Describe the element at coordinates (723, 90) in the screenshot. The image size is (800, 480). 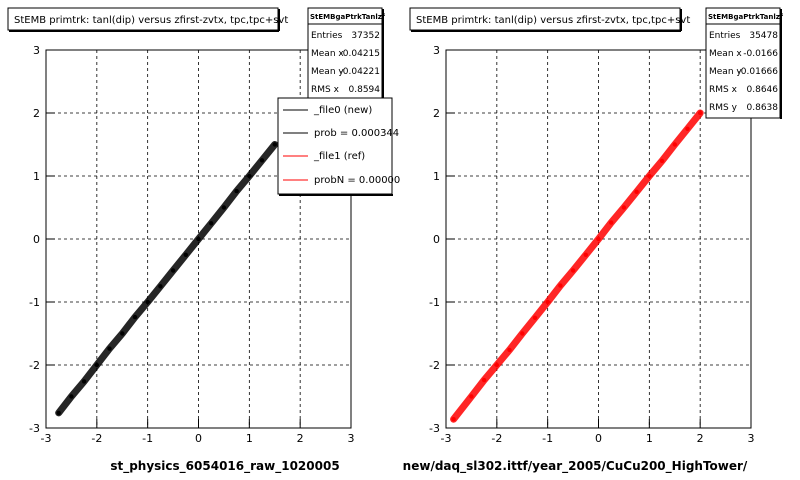
I see `right-stat-label: RMS x` at that location.